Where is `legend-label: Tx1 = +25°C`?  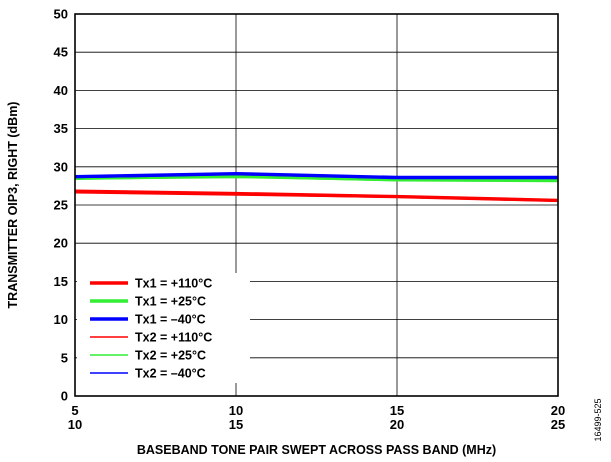
legend-label: Tx1 = +25°C is located at coordinates (170, 302).